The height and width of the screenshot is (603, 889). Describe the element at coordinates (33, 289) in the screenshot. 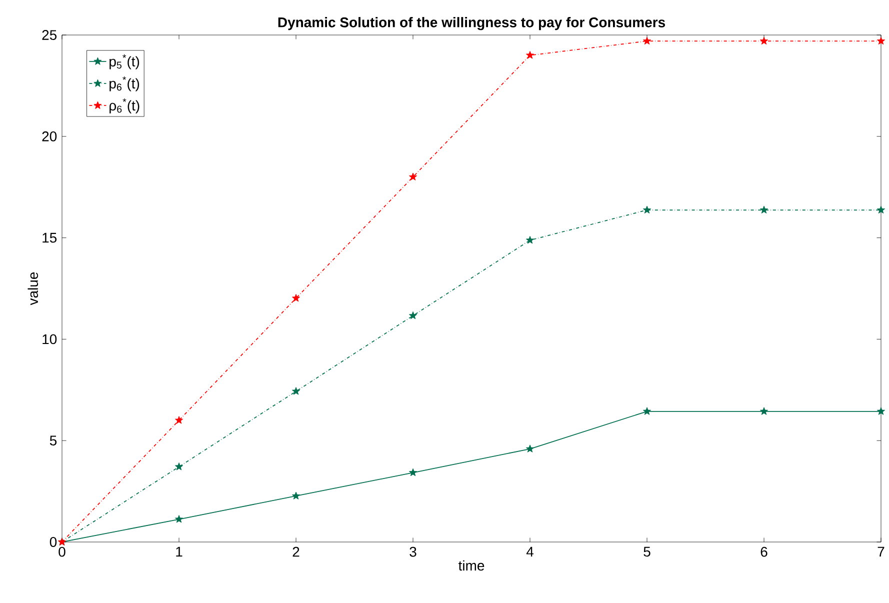

I see `y-axis-title: value` at that location.